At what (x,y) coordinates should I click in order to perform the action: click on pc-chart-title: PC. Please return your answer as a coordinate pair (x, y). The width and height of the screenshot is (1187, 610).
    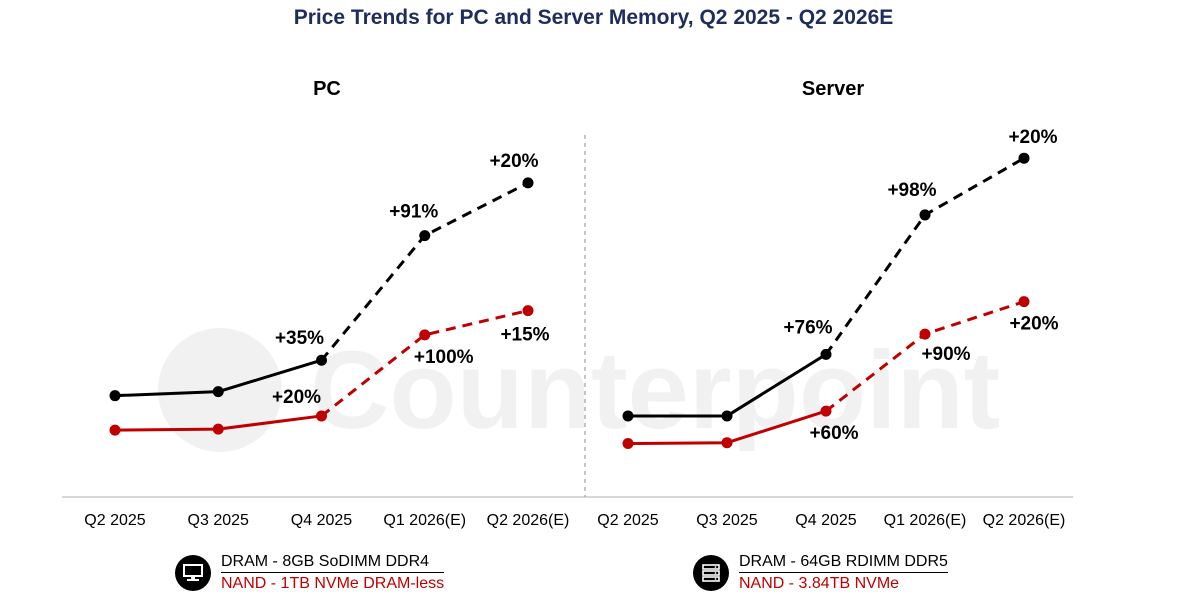
    Looking at the image, I should click on (327, 89).